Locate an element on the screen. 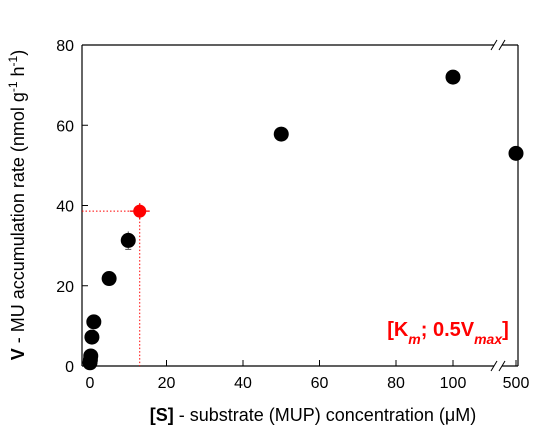  x-tick-label: 500 is located at coordinates (516, 383).